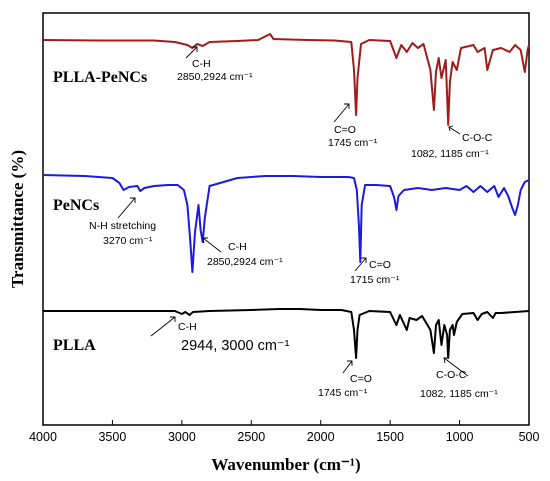 The image size is (550, 481). I want to click on x-axis-ticks, so click(286, 422).